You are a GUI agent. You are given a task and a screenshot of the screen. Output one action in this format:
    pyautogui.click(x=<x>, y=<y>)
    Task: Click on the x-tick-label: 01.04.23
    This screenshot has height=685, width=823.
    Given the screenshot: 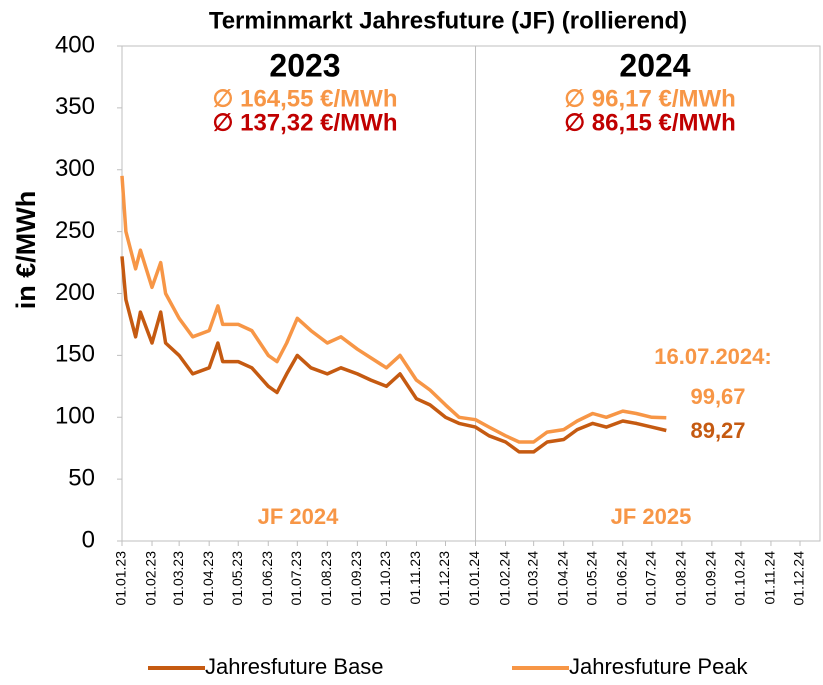 What is the action you would take?
    pyautogui.click(x=208, y=578)
    